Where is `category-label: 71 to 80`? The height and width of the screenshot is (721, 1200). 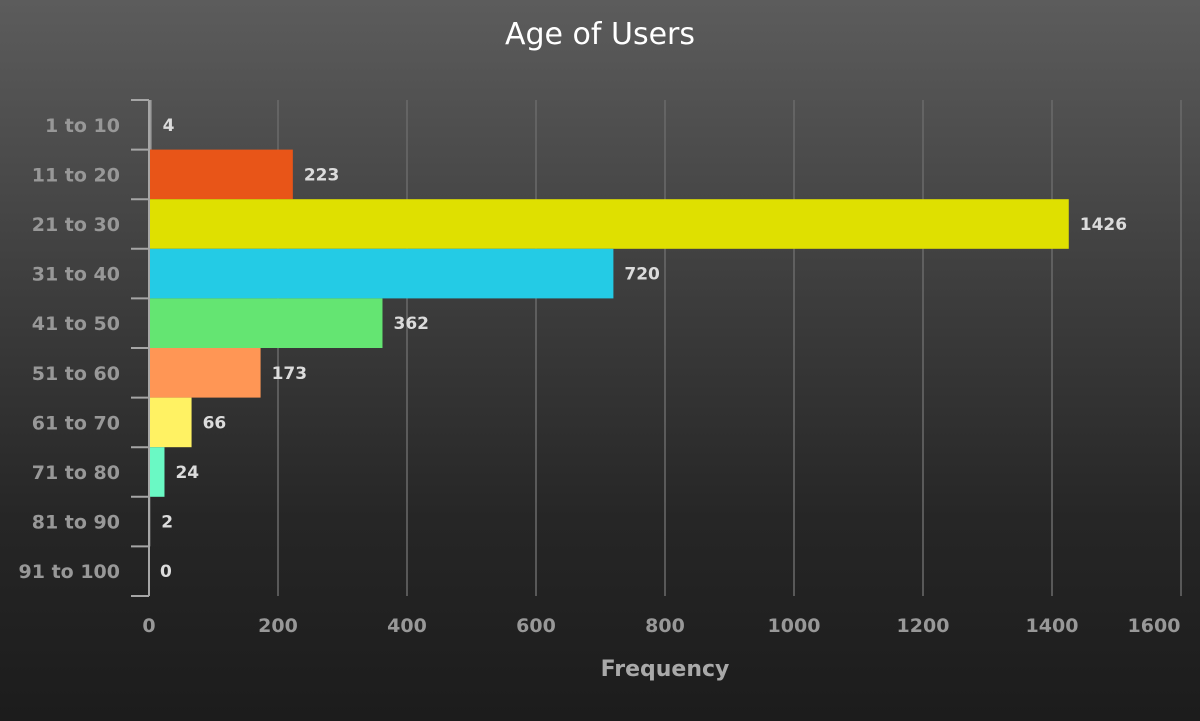
category-label: 71 to 80 is located at coordinates (76, 473).